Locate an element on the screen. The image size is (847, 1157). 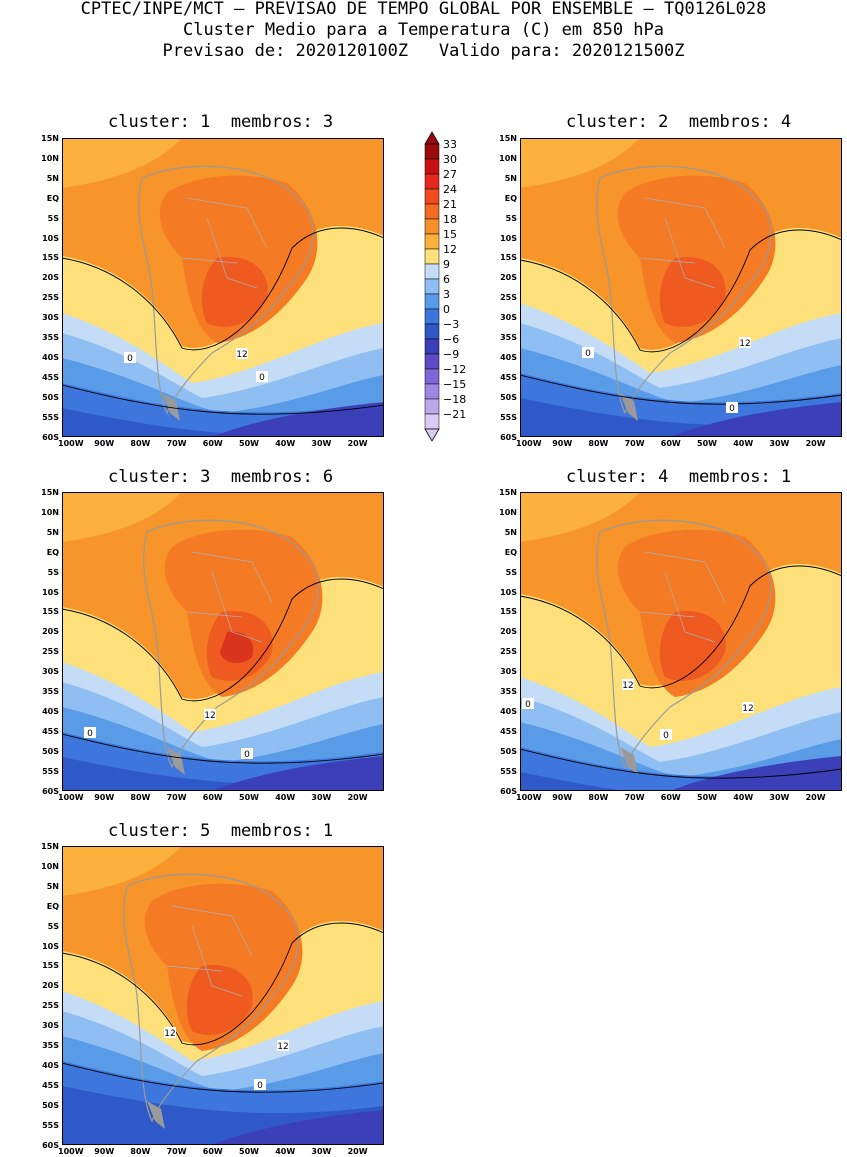
lat-label: 10N is located at coordinates (50, 866).